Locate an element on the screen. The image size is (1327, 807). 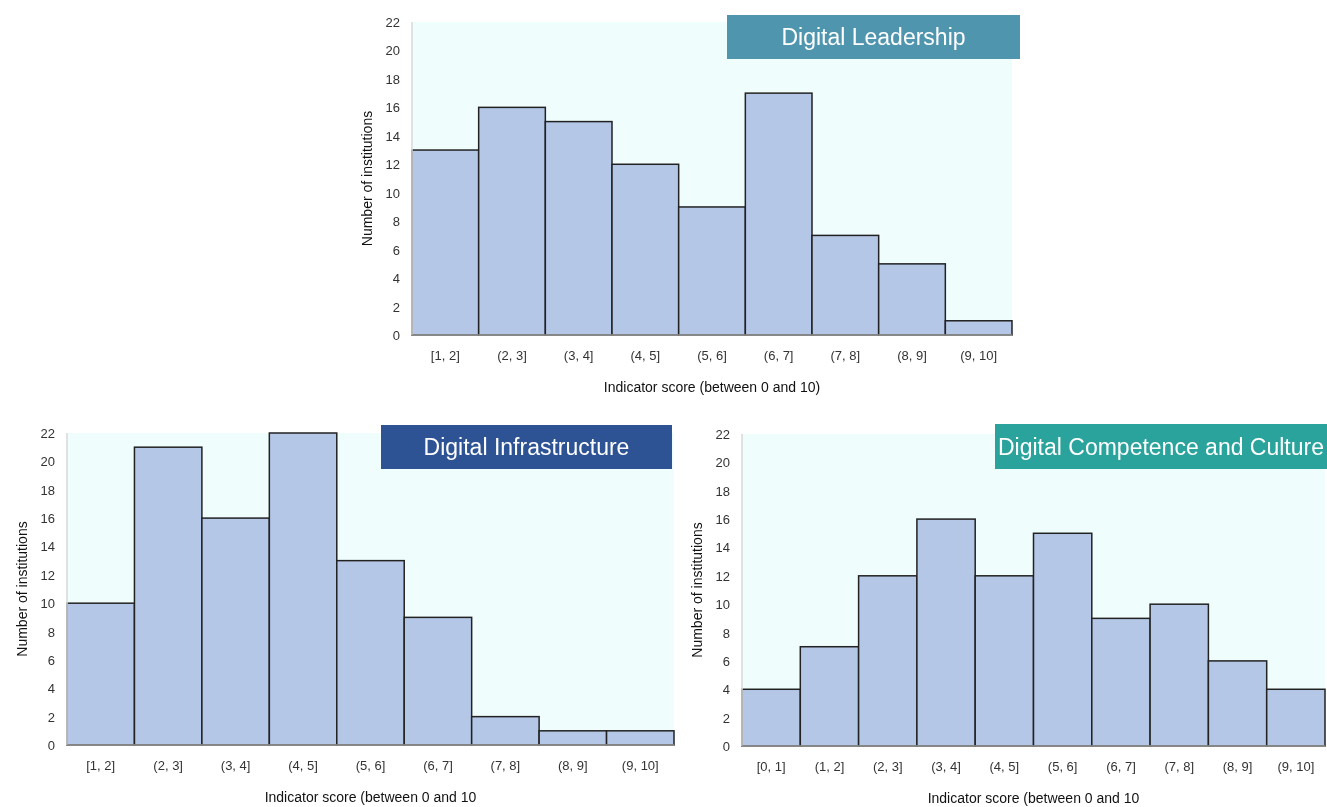
x-tick-label: (1, 2] is located at coordinates (829, 766).